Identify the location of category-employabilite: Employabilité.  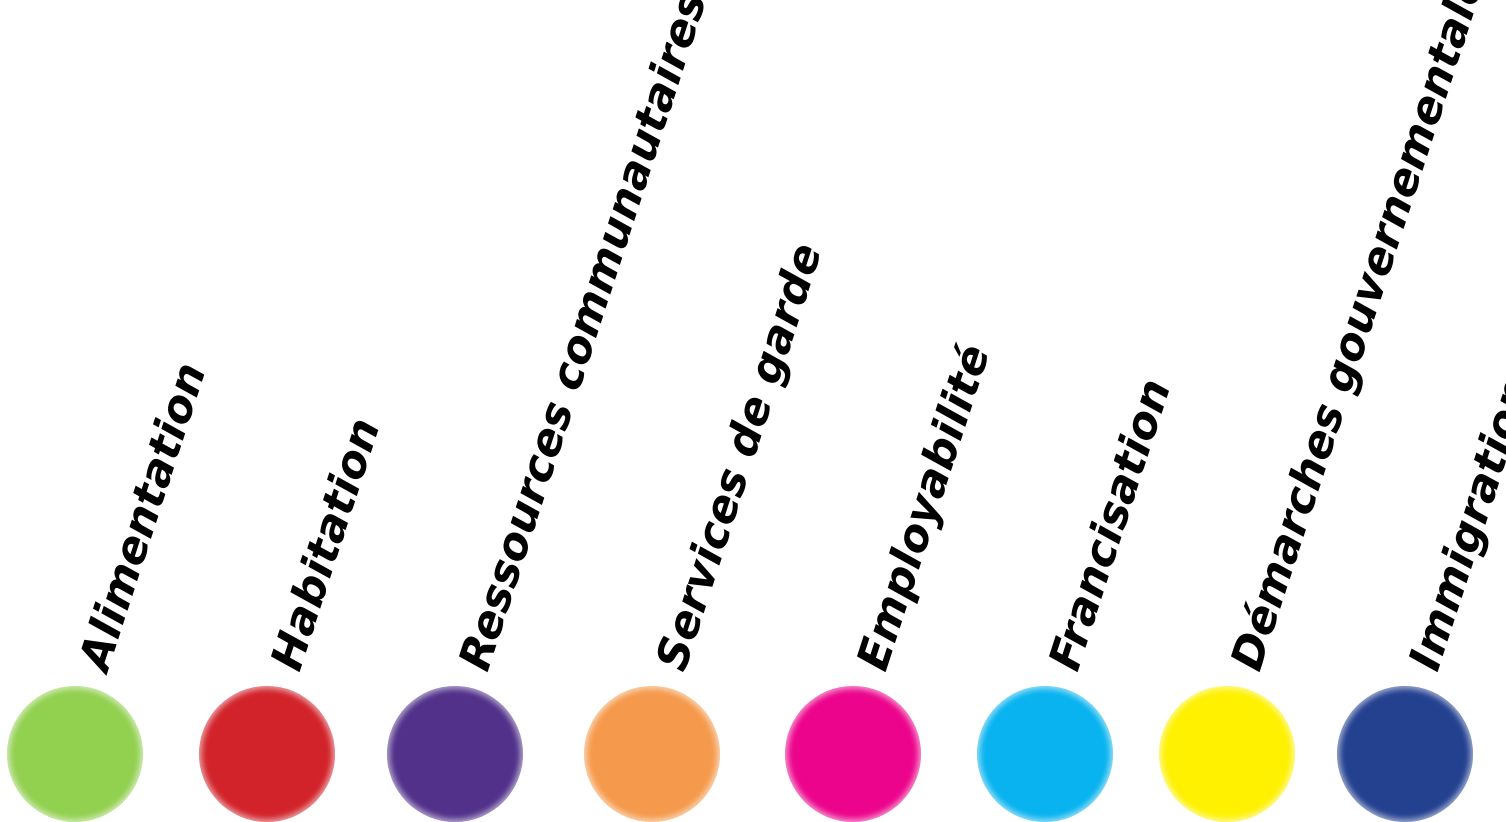
(892, 411).